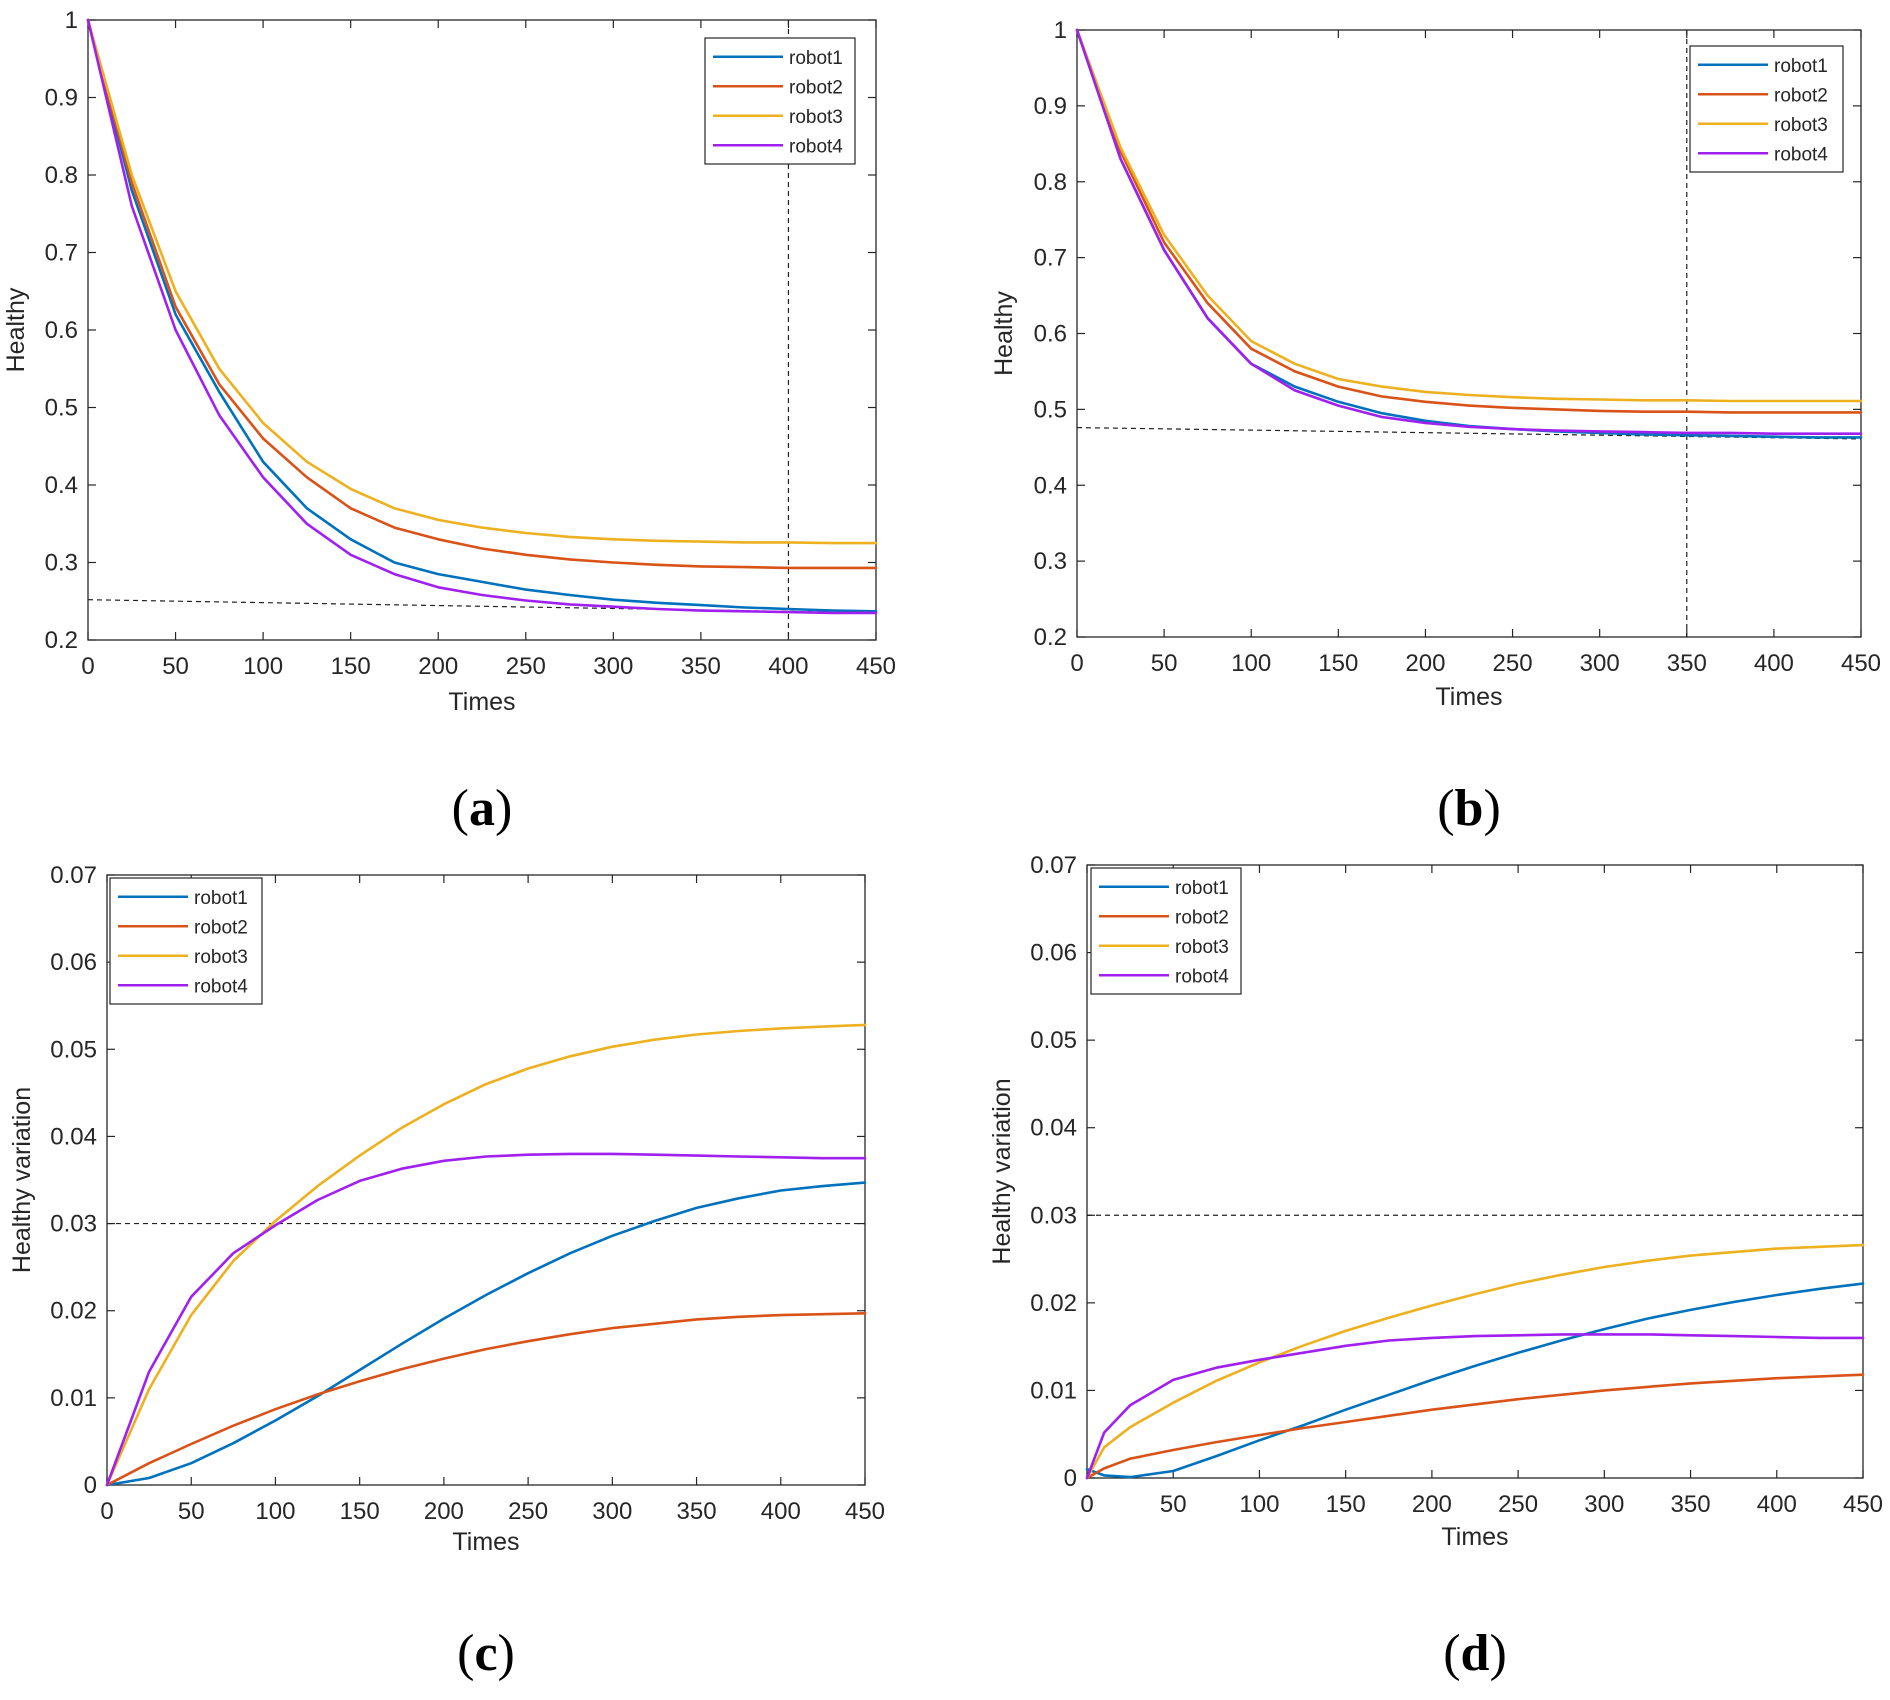 The height and width of the screenshot is (1700, 1890). I want to click on y-tick-label: 0.6, so click(1050, 334).